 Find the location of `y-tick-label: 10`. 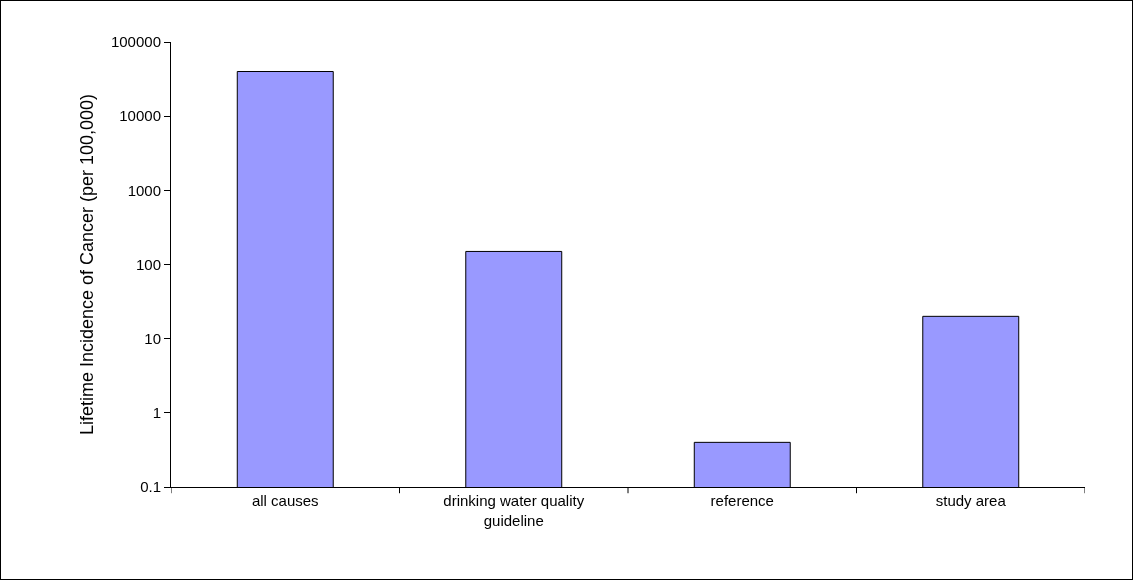

y-tick-label: 10 is located at coordinates (152, 338).